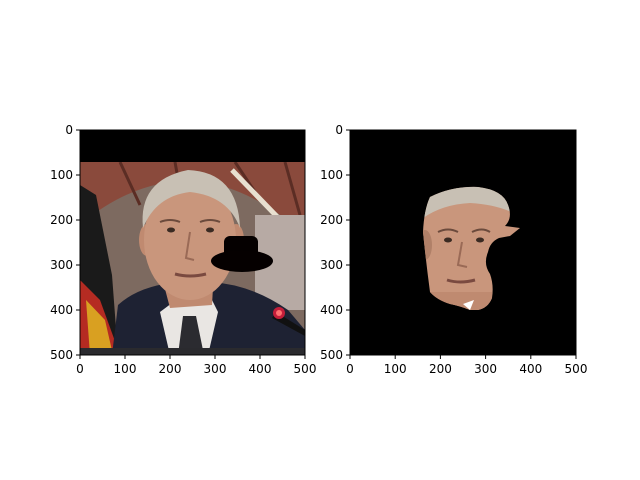 This screenshot has height=480, width=640. Describe the element at coordinates (576, 369) in the screenshot. I see `right-x-tick-label: 500` at that location.